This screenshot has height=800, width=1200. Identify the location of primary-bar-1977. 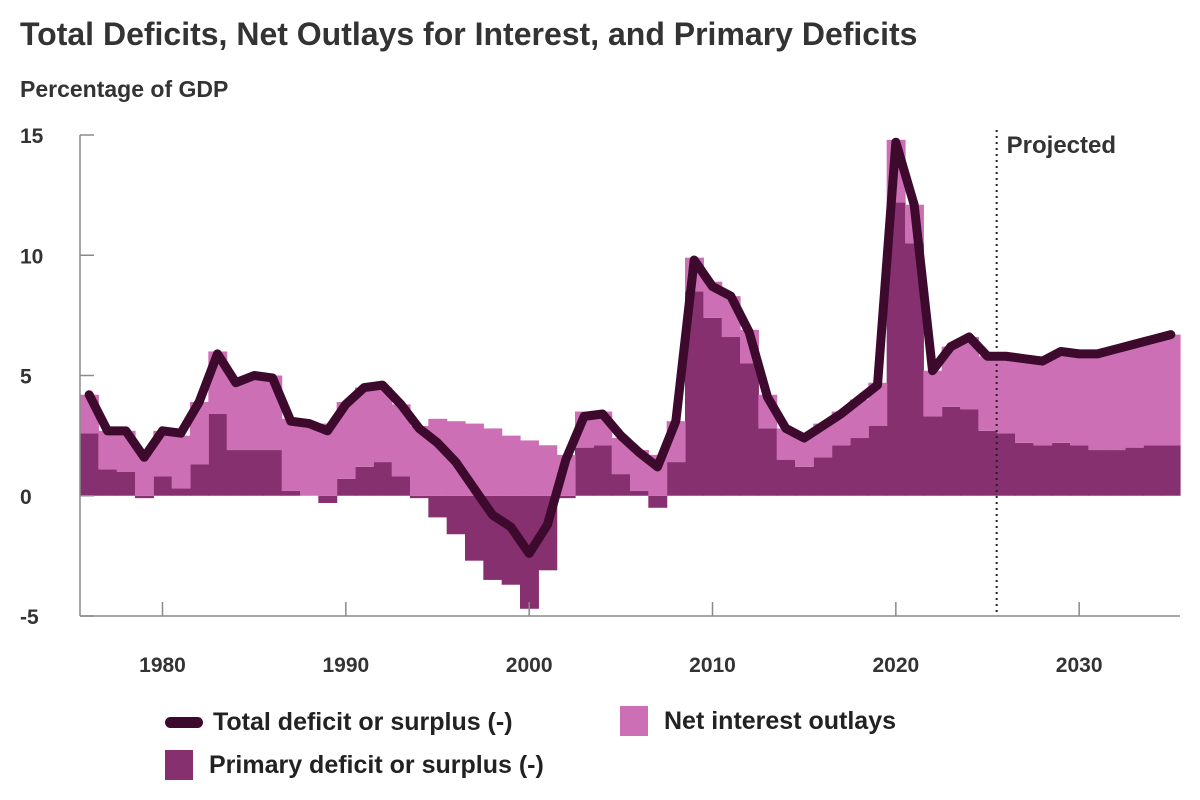
(108, 482).